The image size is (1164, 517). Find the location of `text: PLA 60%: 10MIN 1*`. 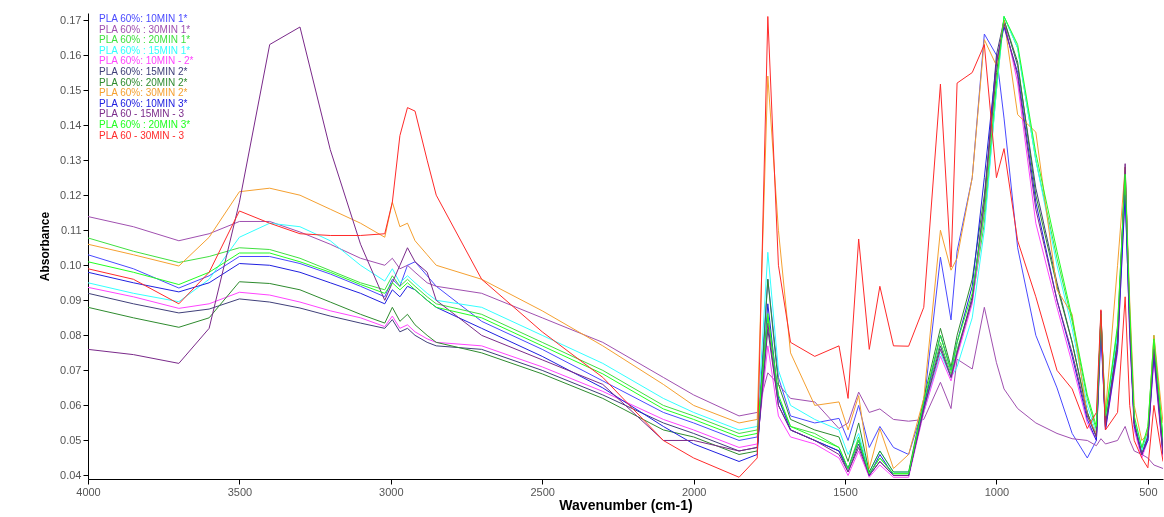

text: PLA 60%: 10MIN 1* is located at coordinates (143, 18).